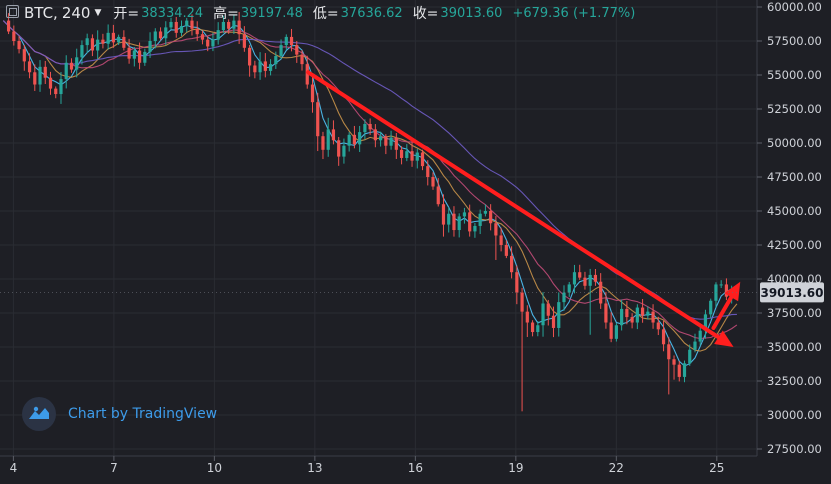  What do you see at coordinates (722, 312) in the screenshot?
I see `uptrend-arrow-shaft` at bounding box center [722, 312].